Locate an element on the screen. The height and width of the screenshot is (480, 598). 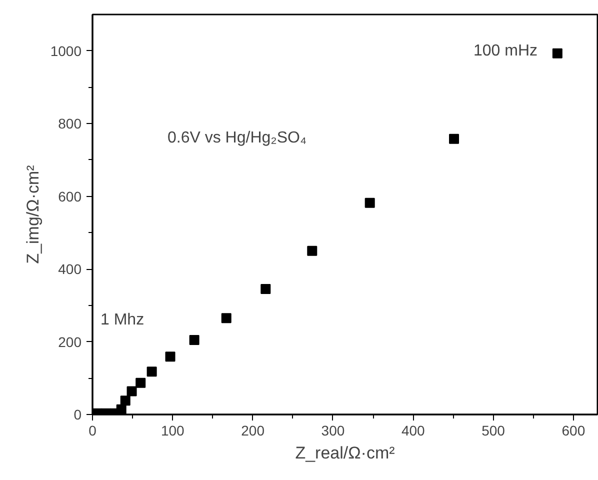
y-tick-label: 1000 is located at coordinates (66, 50).